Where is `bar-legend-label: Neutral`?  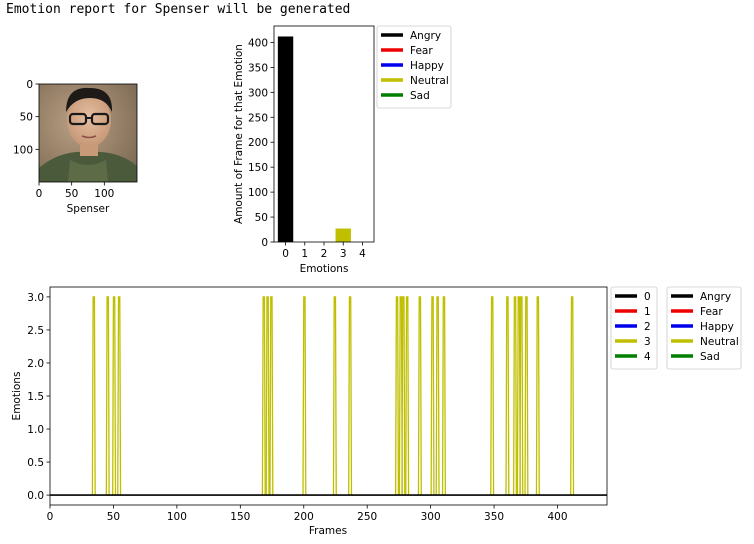
bar-legend-label: Neutral is located at coordinates (429, 81).